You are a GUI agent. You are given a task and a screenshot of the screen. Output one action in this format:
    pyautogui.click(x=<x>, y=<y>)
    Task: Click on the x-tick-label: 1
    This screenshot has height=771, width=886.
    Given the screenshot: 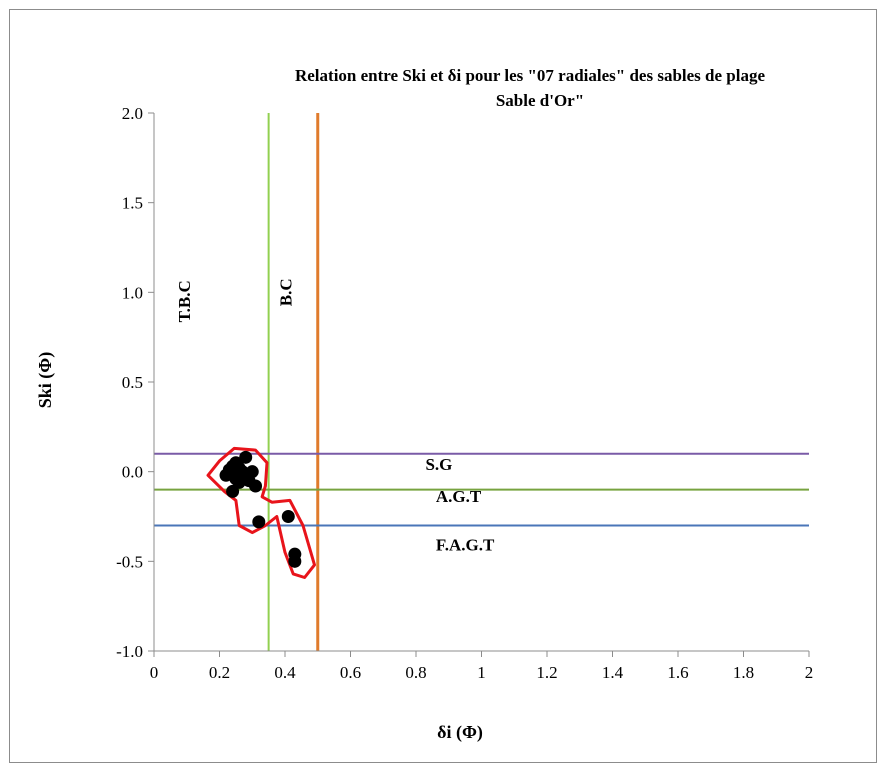 What is the action you would take?
    pyautogui.click(x=481, y=672)
    